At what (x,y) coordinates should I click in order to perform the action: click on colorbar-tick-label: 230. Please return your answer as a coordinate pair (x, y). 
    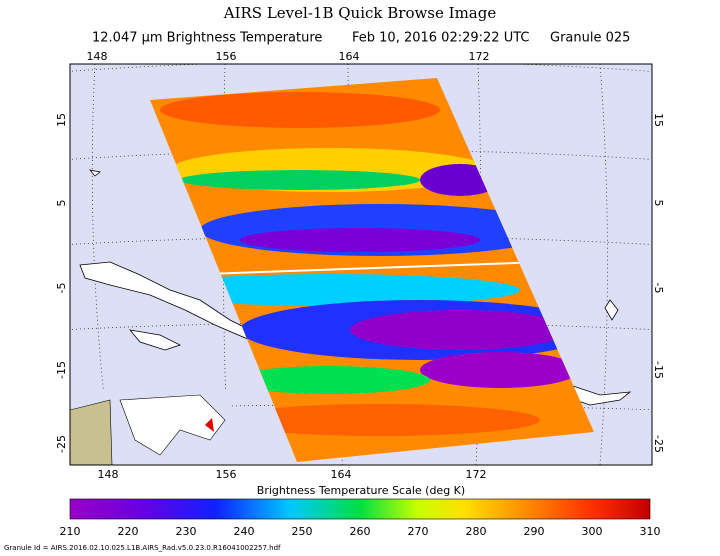
    Looking at the image, I should click on (186, 531).